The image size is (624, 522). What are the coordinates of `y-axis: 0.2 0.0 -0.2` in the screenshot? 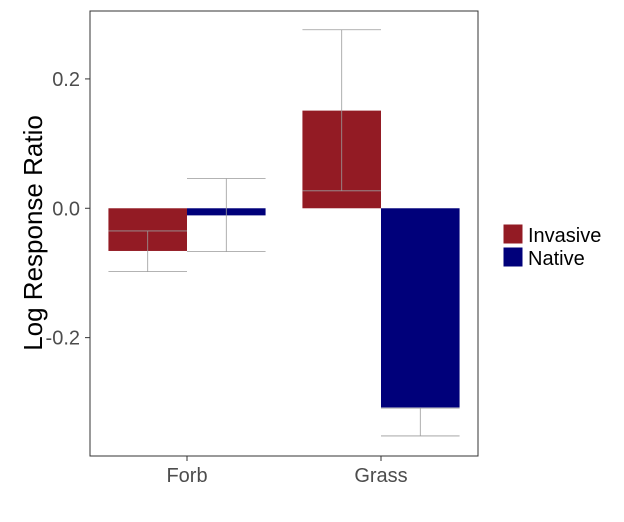 It's located at (68, 209).